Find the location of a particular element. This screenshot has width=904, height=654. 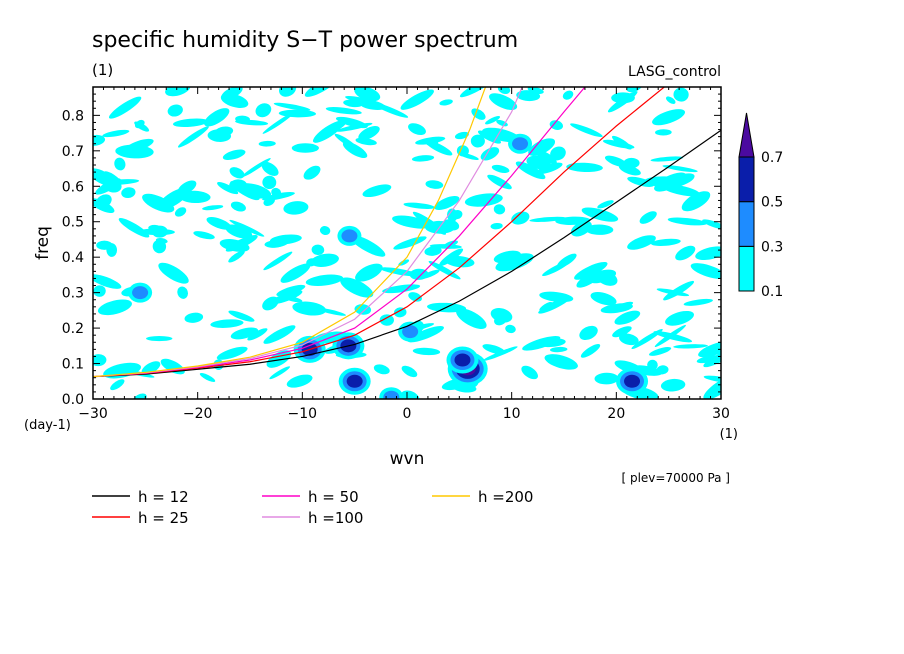

colorbar-label: 0.7 is located at coordinates (772, 158).